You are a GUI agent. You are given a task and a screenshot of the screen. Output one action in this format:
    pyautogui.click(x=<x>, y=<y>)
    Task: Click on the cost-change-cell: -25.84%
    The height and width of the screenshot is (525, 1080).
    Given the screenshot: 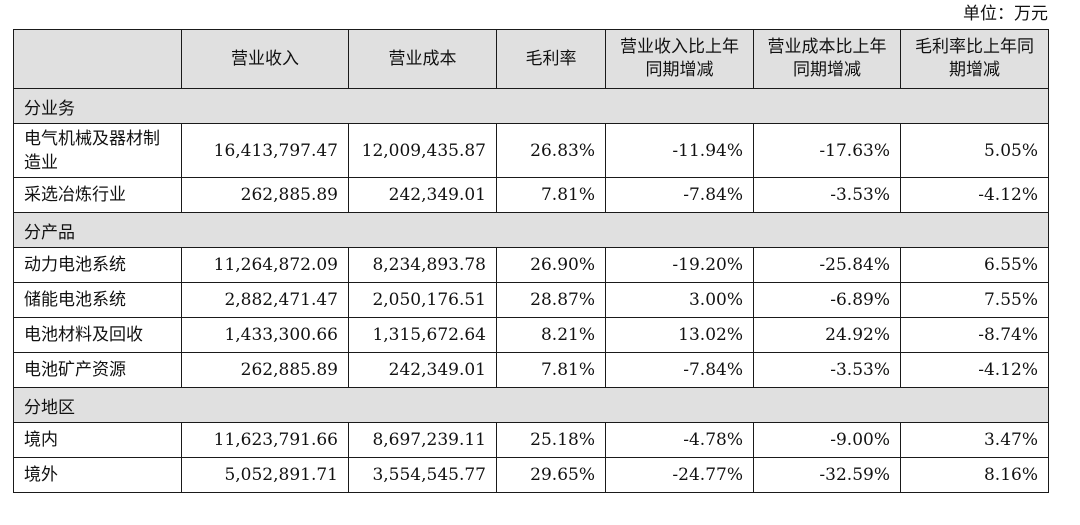 What is the action you would take?
    pyautogui.click(x=827, y=265)
    